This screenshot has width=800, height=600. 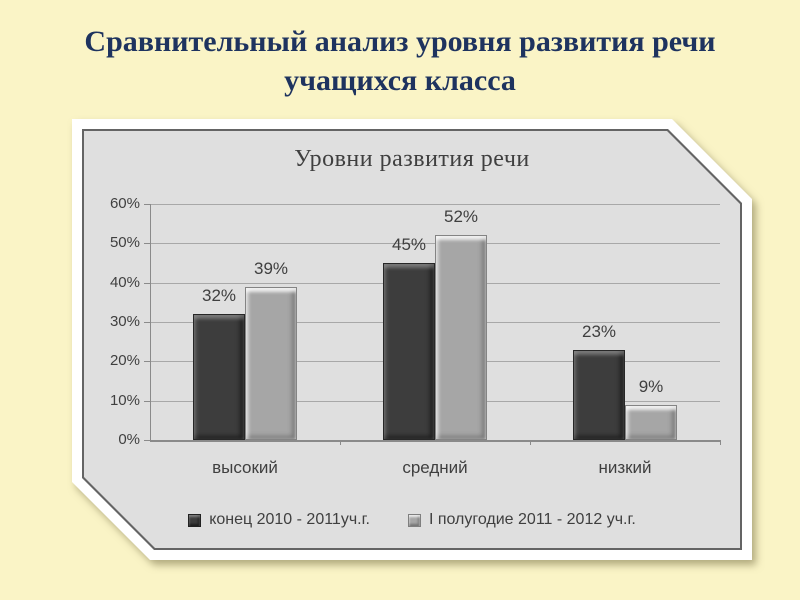 I want to click on legend-label: конец 2010 - 2011уч.г., so click(x=289, y=519).